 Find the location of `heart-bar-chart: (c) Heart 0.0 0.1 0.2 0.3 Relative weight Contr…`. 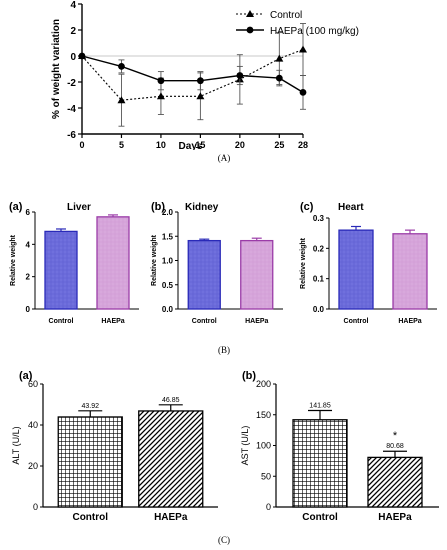

heart-bar-chart: (c) Heart 0.0 0.1 0.2 0.3 Relative weight Contr… is located at coordinates (368, 263).